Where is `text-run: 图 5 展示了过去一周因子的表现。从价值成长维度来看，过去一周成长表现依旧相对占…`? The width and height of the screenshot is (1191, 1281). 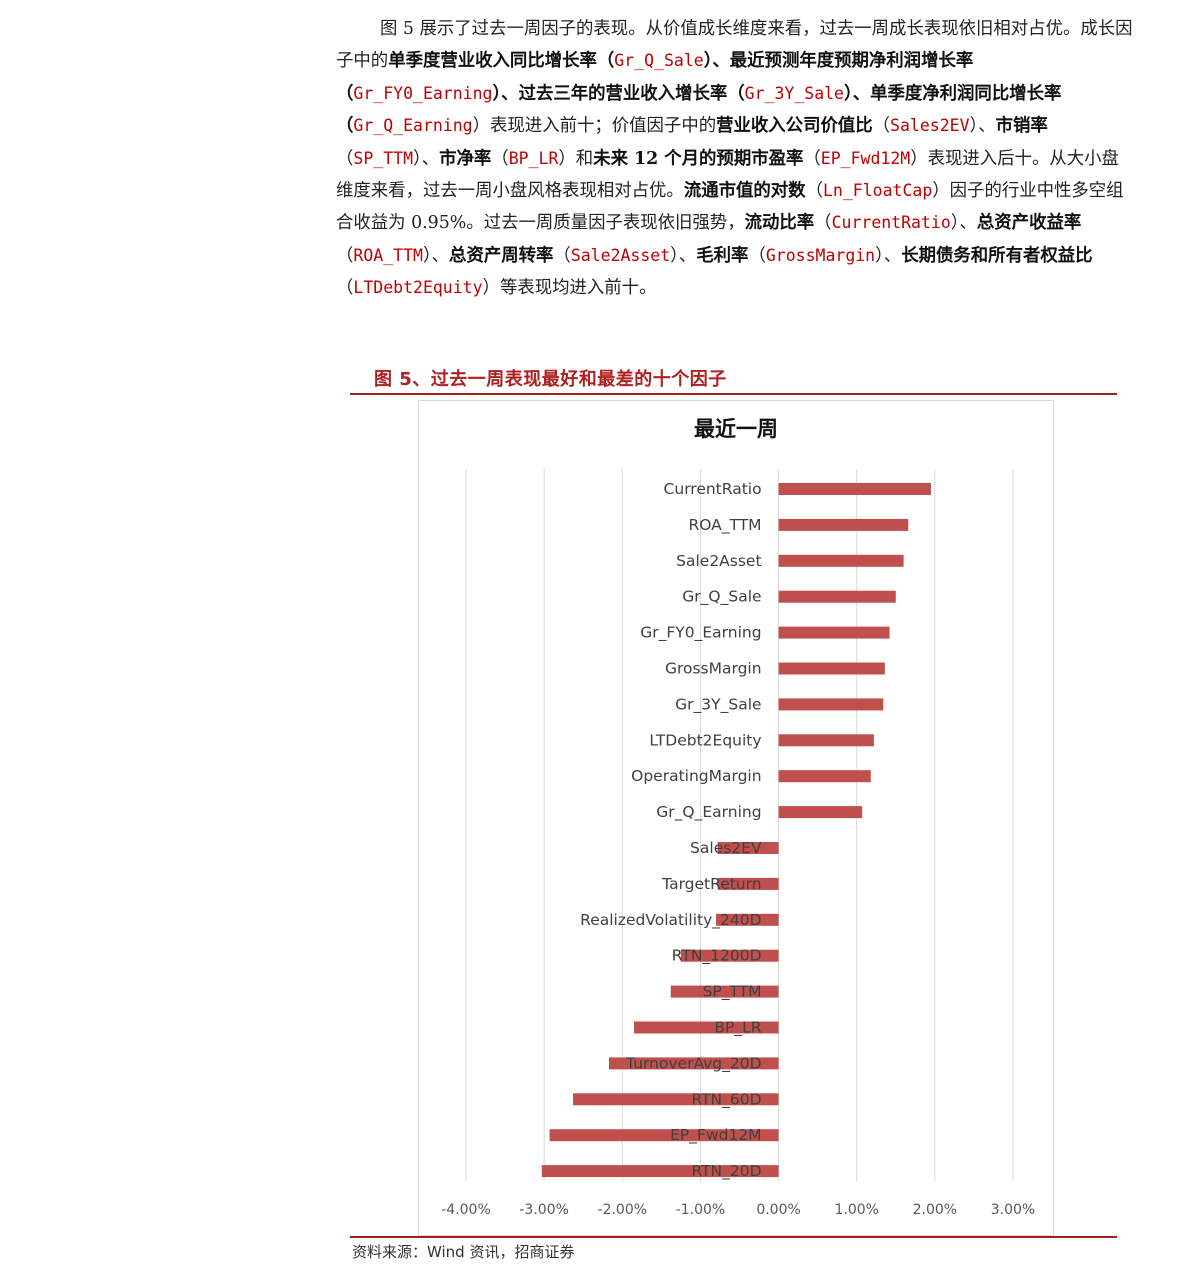
text-run: 图 5 展示了过去一周因子的表现。从价值成长维度来看，过去一周成长表现依旧相对占… is located at coordinates (734, 45).